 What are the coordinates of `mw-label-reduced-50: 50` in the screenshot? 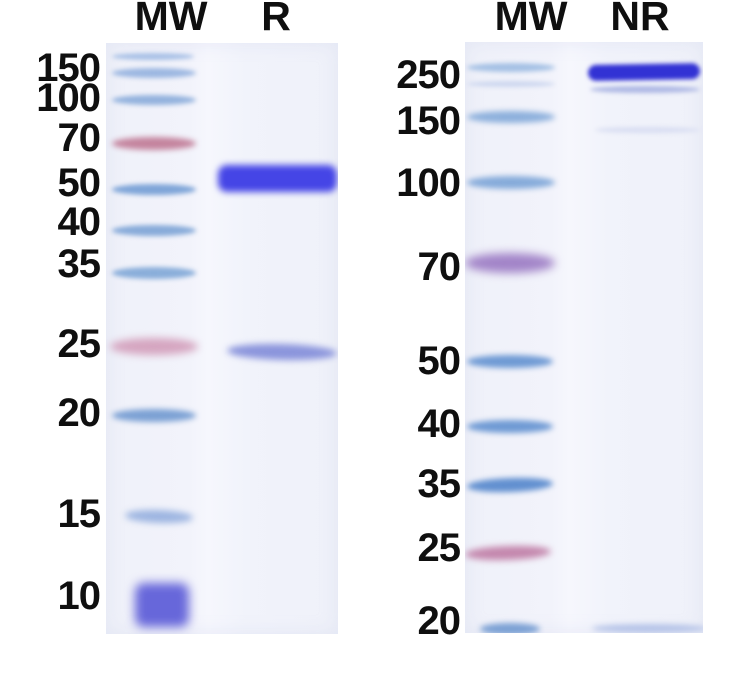 It's located at (79, 183).